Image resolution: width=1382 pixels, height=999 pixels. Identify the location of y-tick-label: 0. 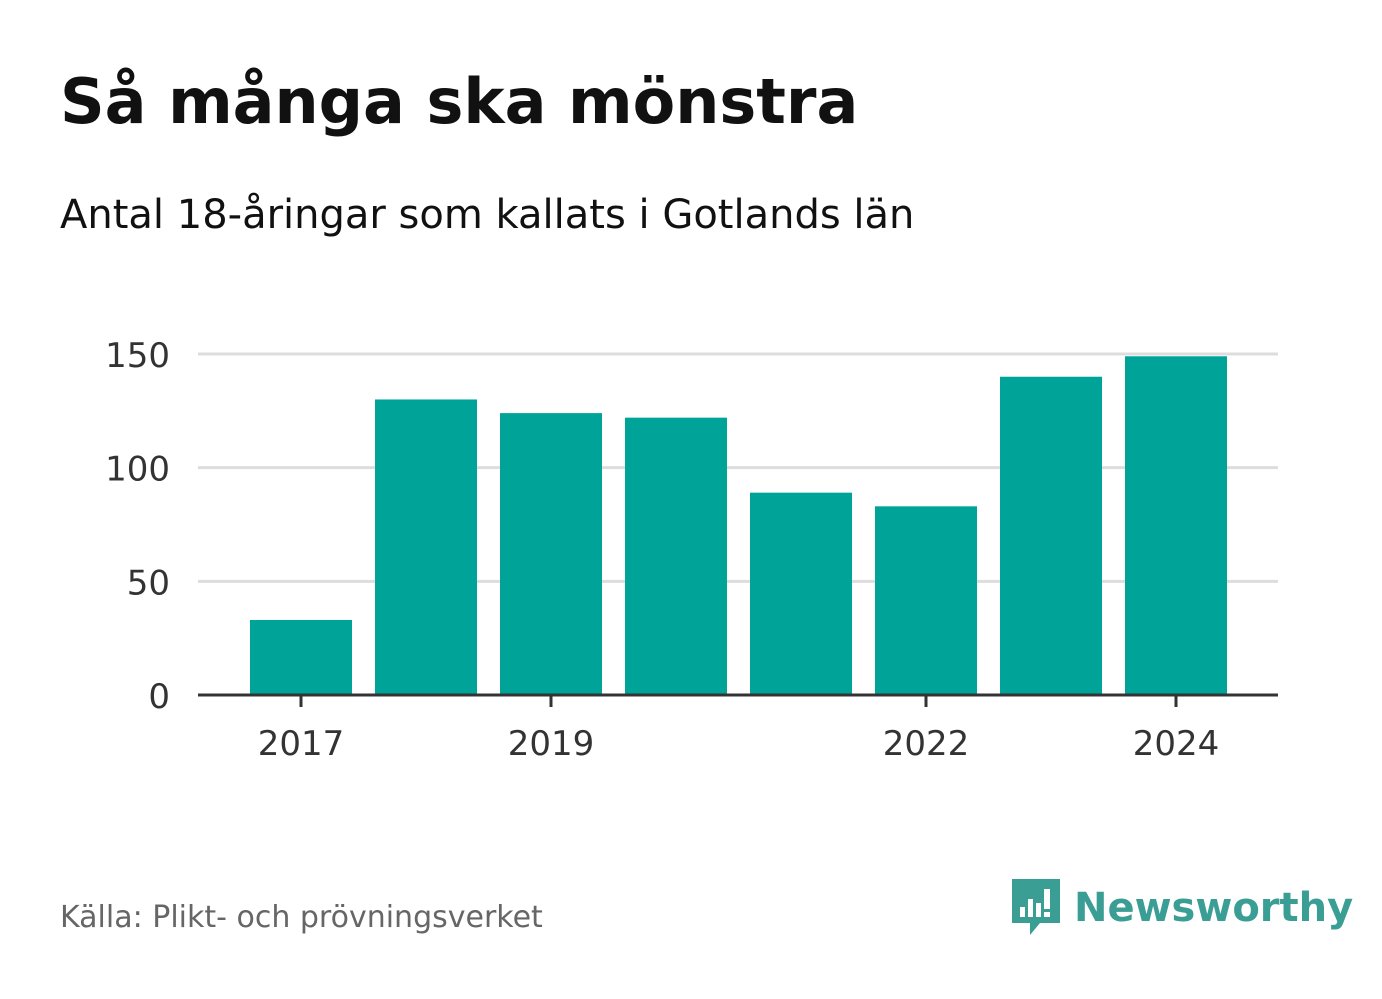
(159, 697).